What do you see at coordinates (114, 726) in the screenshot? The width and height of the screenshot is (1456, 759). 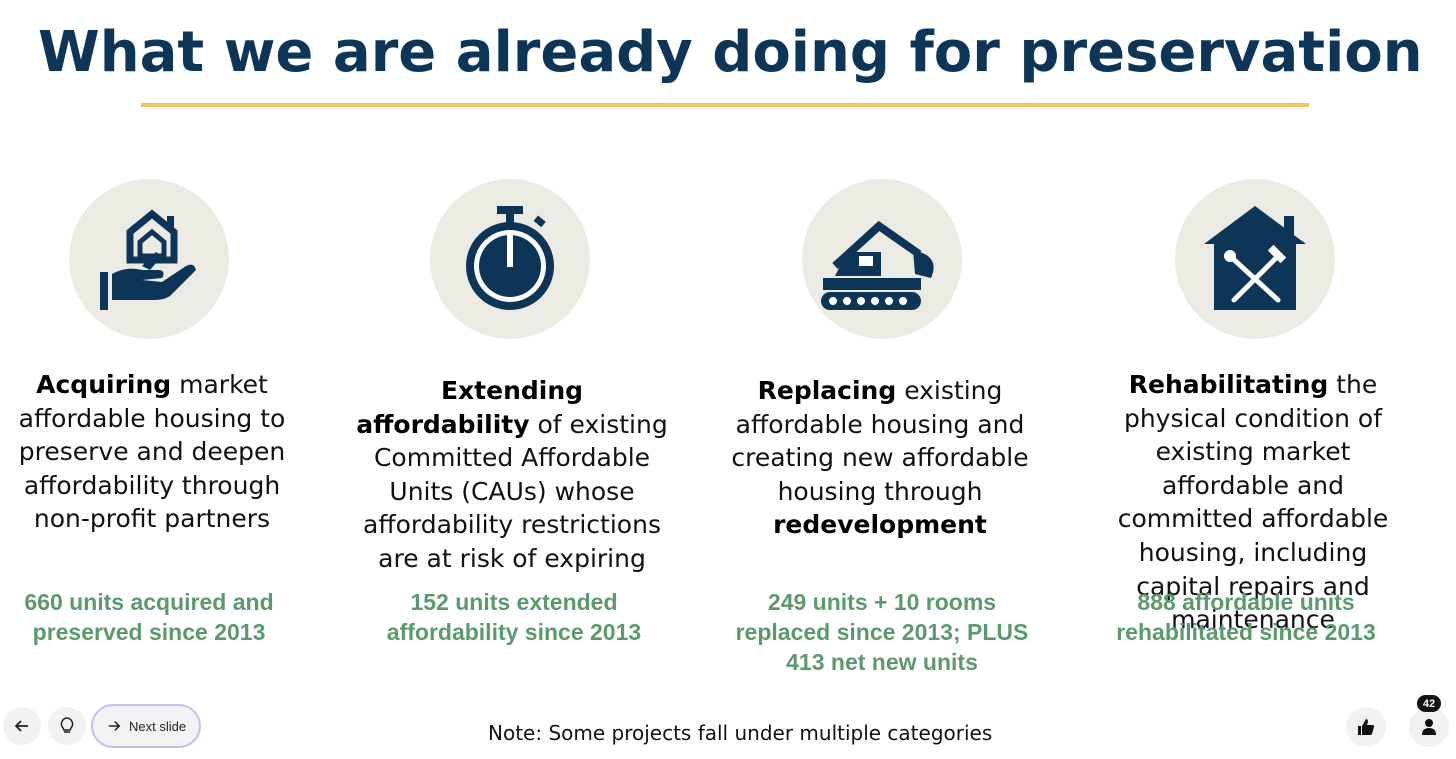 I see `arrow-right-icon` at bounding box center [114, 726].